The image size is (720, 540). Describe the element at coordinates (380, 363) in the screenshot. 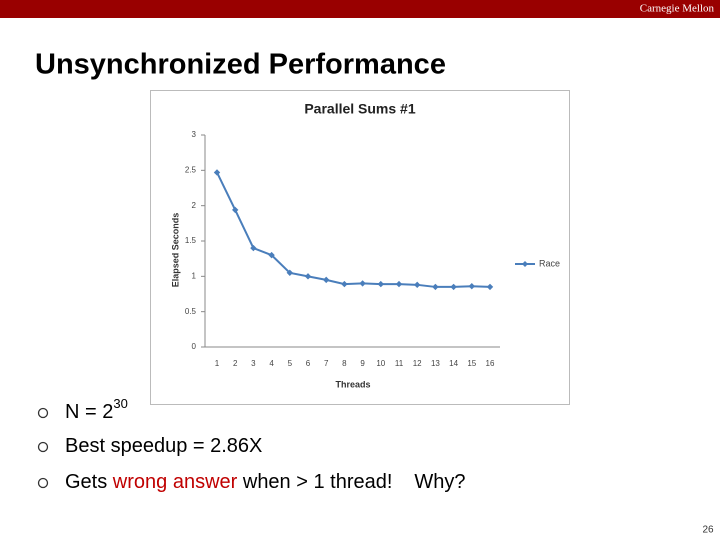

I see `x-tick-label: 10` at that location.